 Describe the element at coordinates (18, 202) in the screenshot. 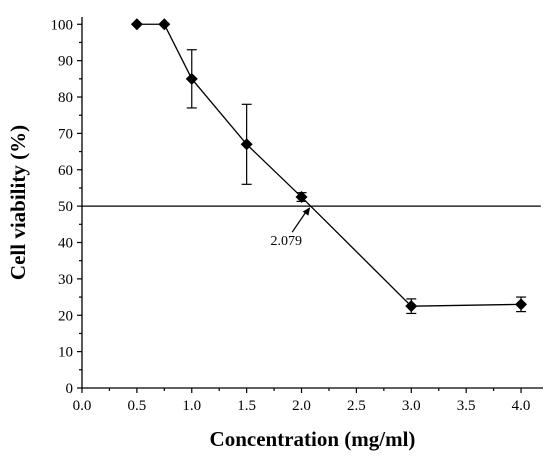

I see `y-axis-title: Cell viability (%)` at that location.